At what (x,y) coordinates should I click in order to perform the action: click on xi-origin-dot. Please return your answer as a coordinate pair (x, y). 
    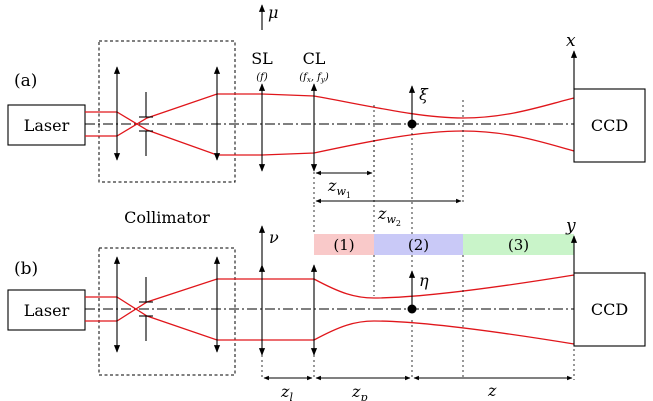
    Looking at the image, I should click on (412, 124).